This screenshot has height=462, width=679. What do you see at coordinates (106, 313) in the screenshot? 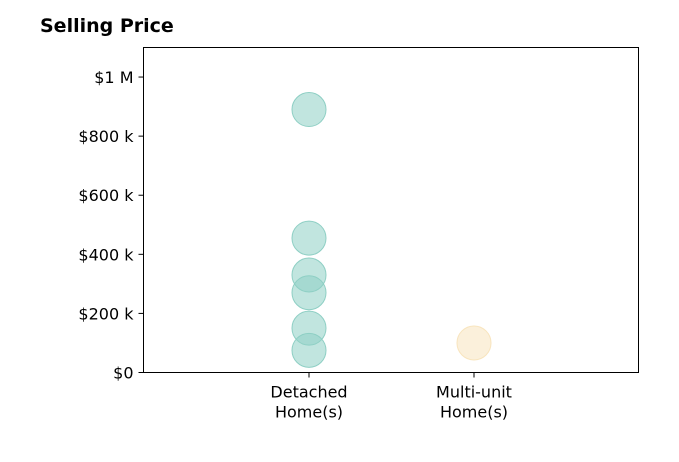
I see `y-tick-label: $200 k` at bounding box center [106, 313].